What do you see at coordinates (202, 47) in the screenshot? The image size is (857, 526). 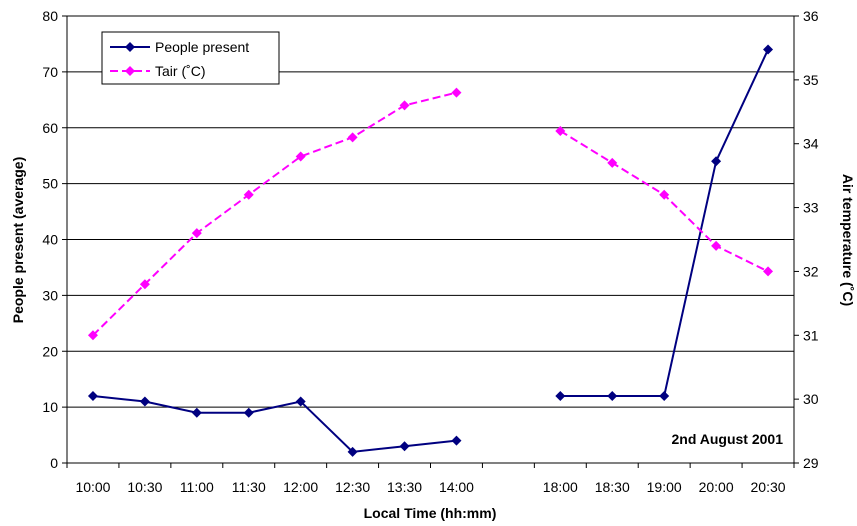 I see `legend-label-people: People present` at bounding box center [202, 47].